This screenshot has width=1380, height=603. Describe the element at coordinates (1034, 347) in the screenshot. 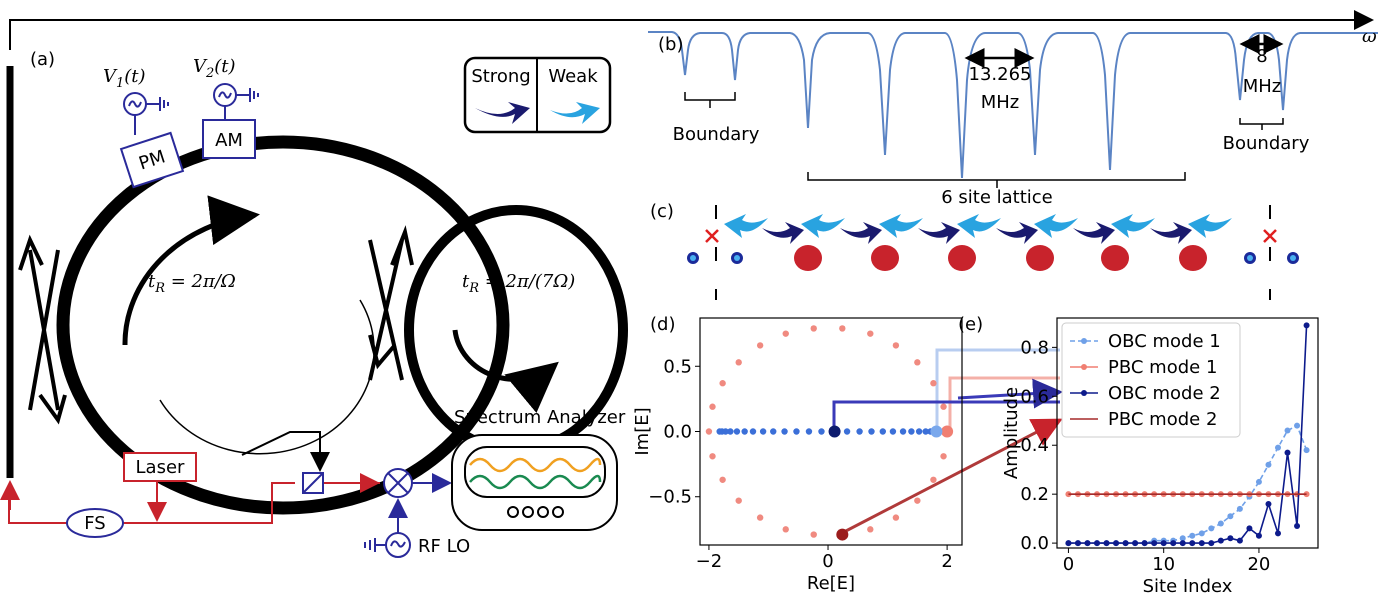

I see `y-tick-label: 0.8` at that location.